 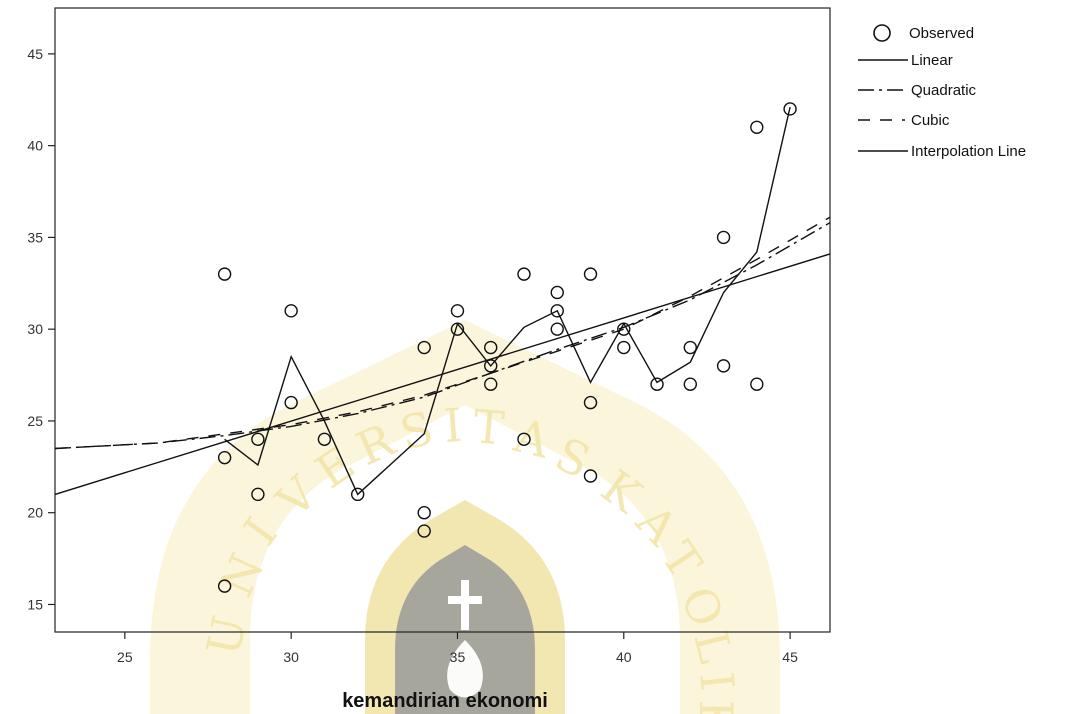 I want to click on y-tick-label: 40, so click(x=35, y=146).